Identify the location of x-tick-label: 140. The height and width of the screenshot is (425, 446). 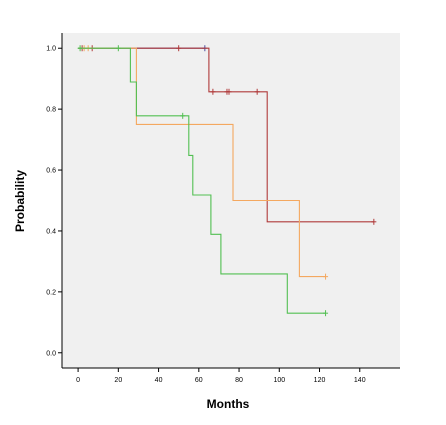
(360, 380).